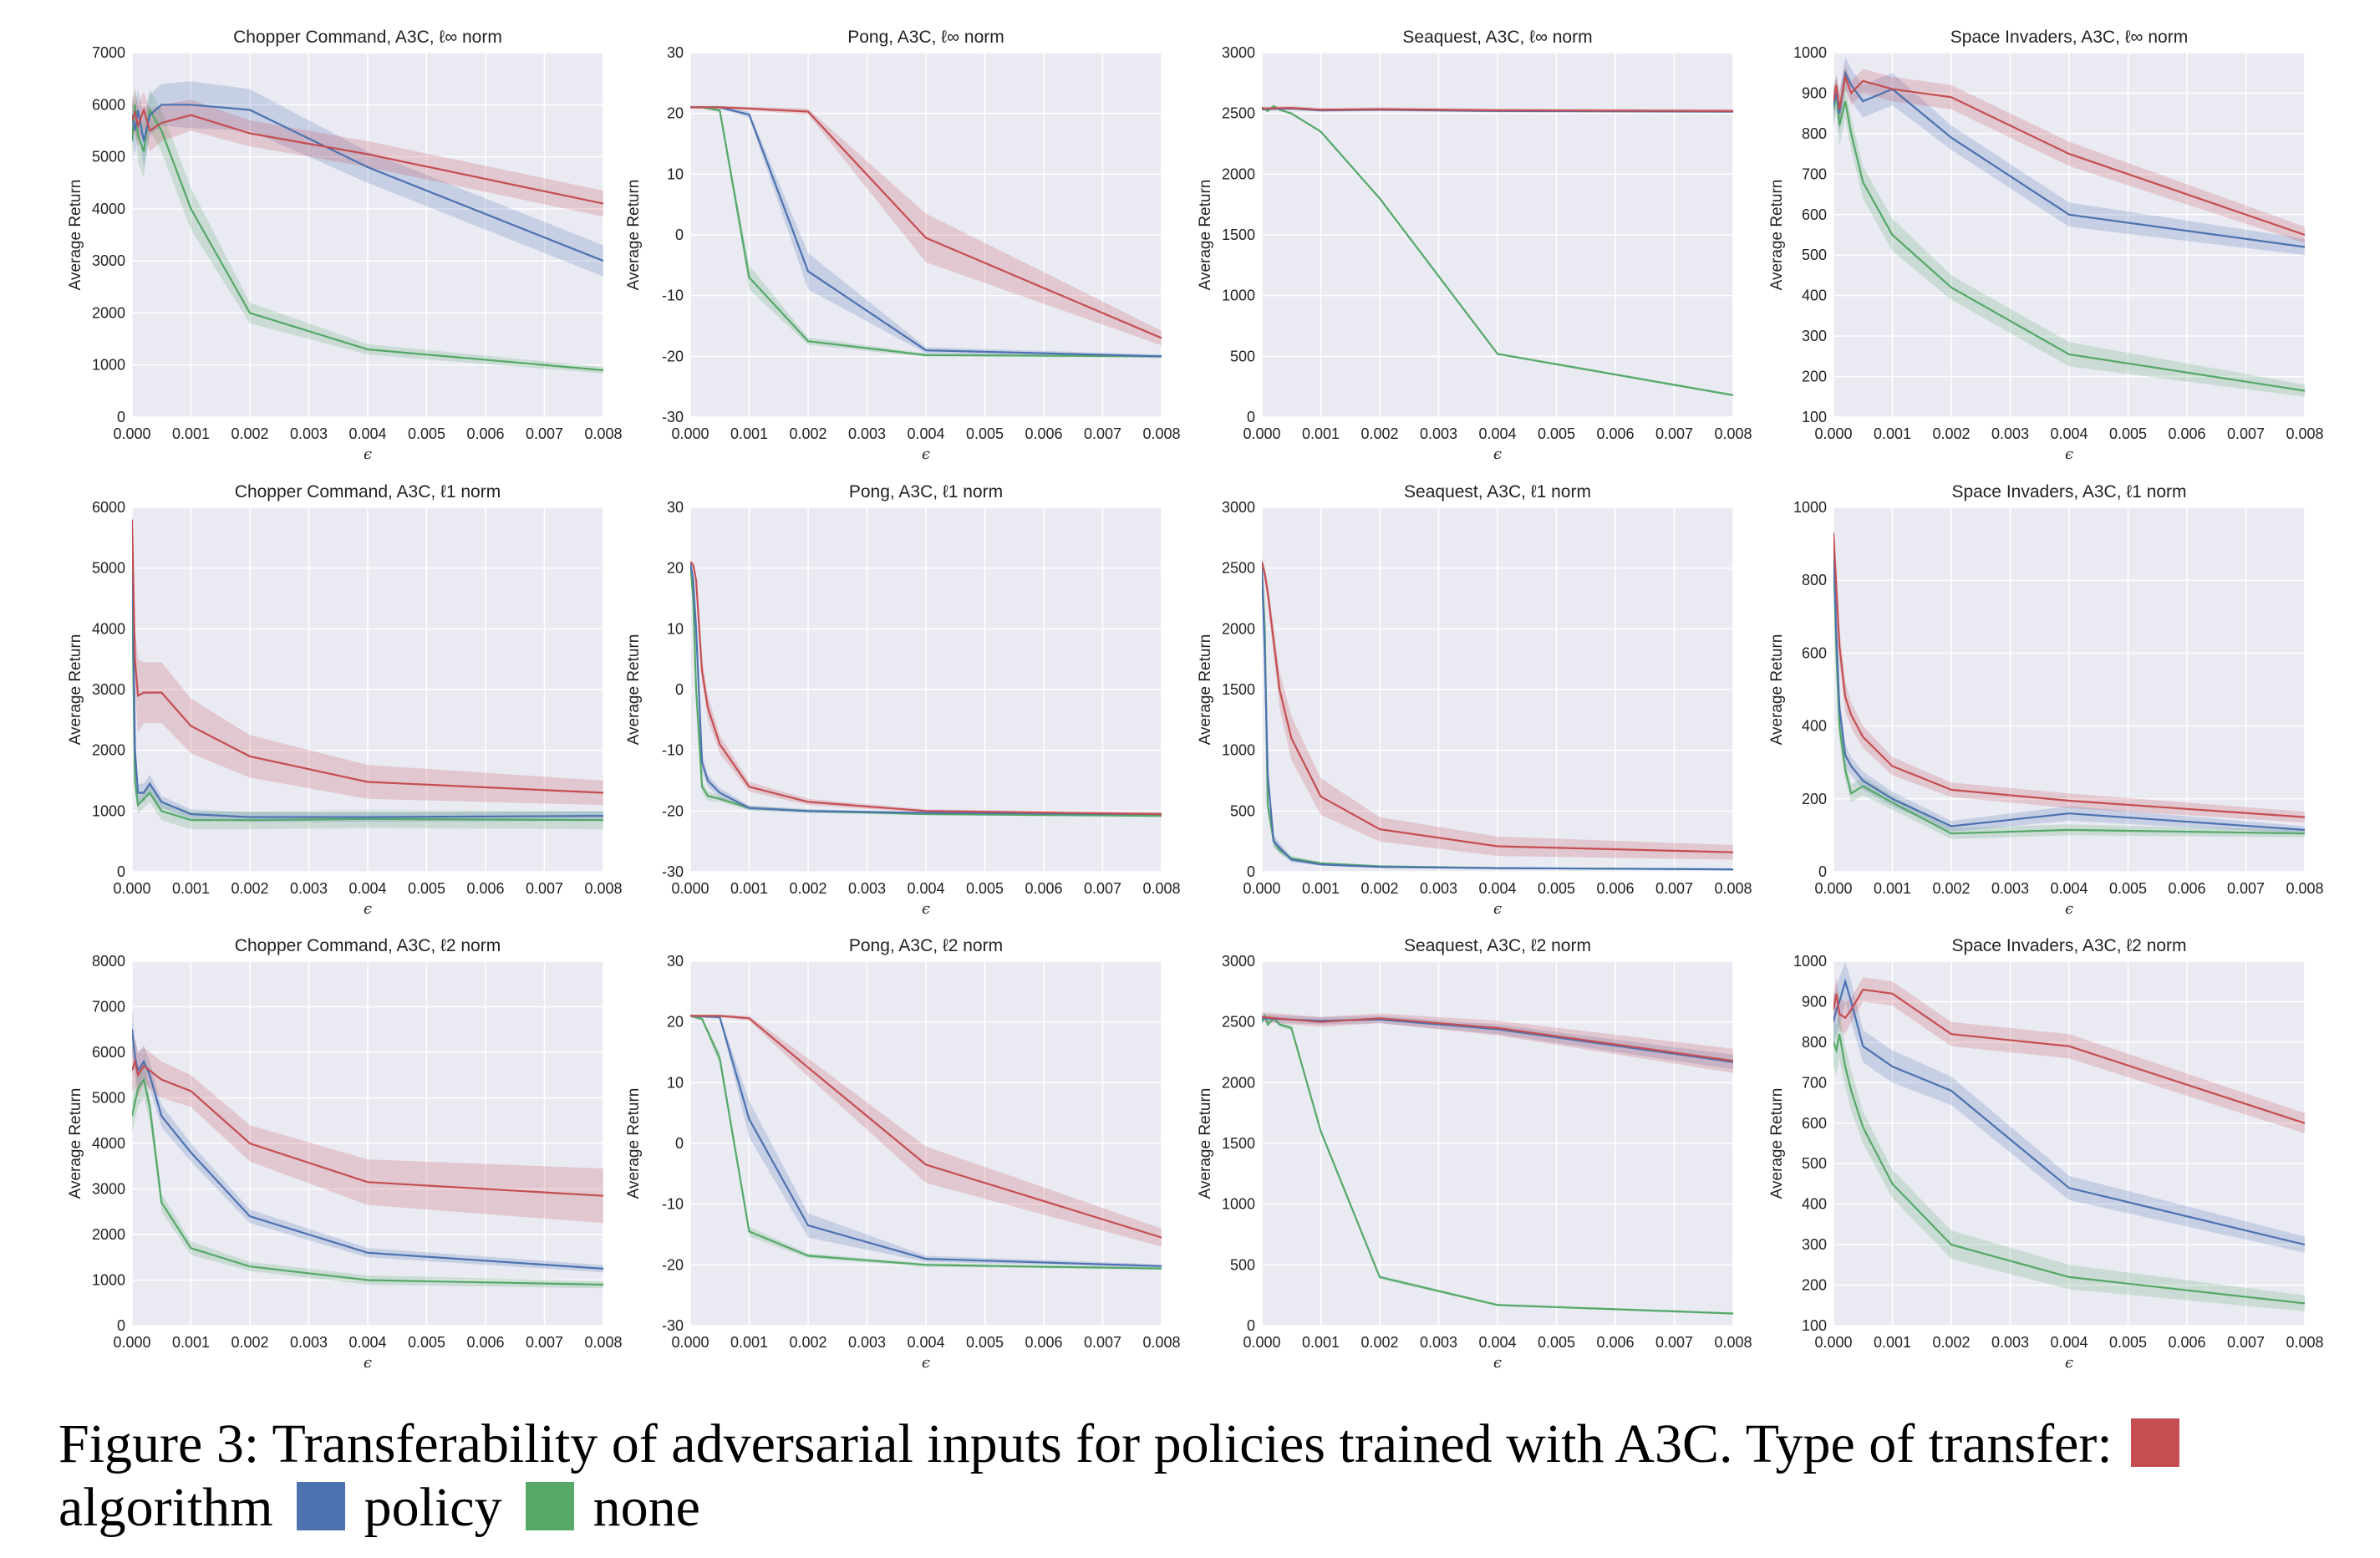 The height and width of the screenshot is (1558, 2380). I want to click on y-tick-label: 600, so click(1815, 1123).